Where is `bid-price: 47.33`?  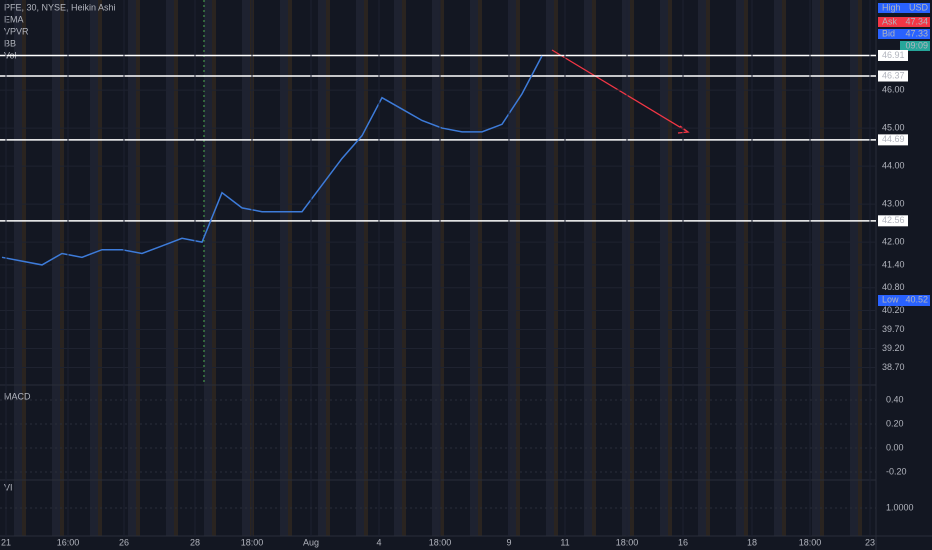 bid-price: 47.33 is located at coordinates (916, 33).